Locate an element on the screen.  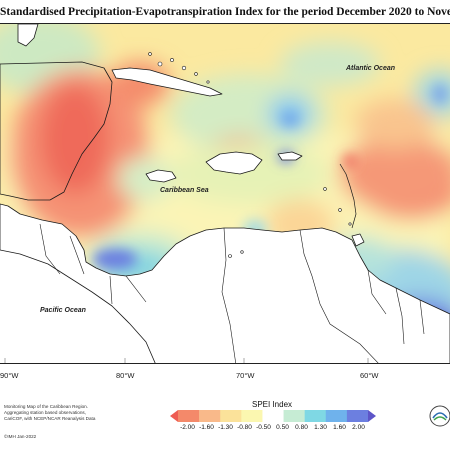
puerto-rico is located at coordinates (290, 156).